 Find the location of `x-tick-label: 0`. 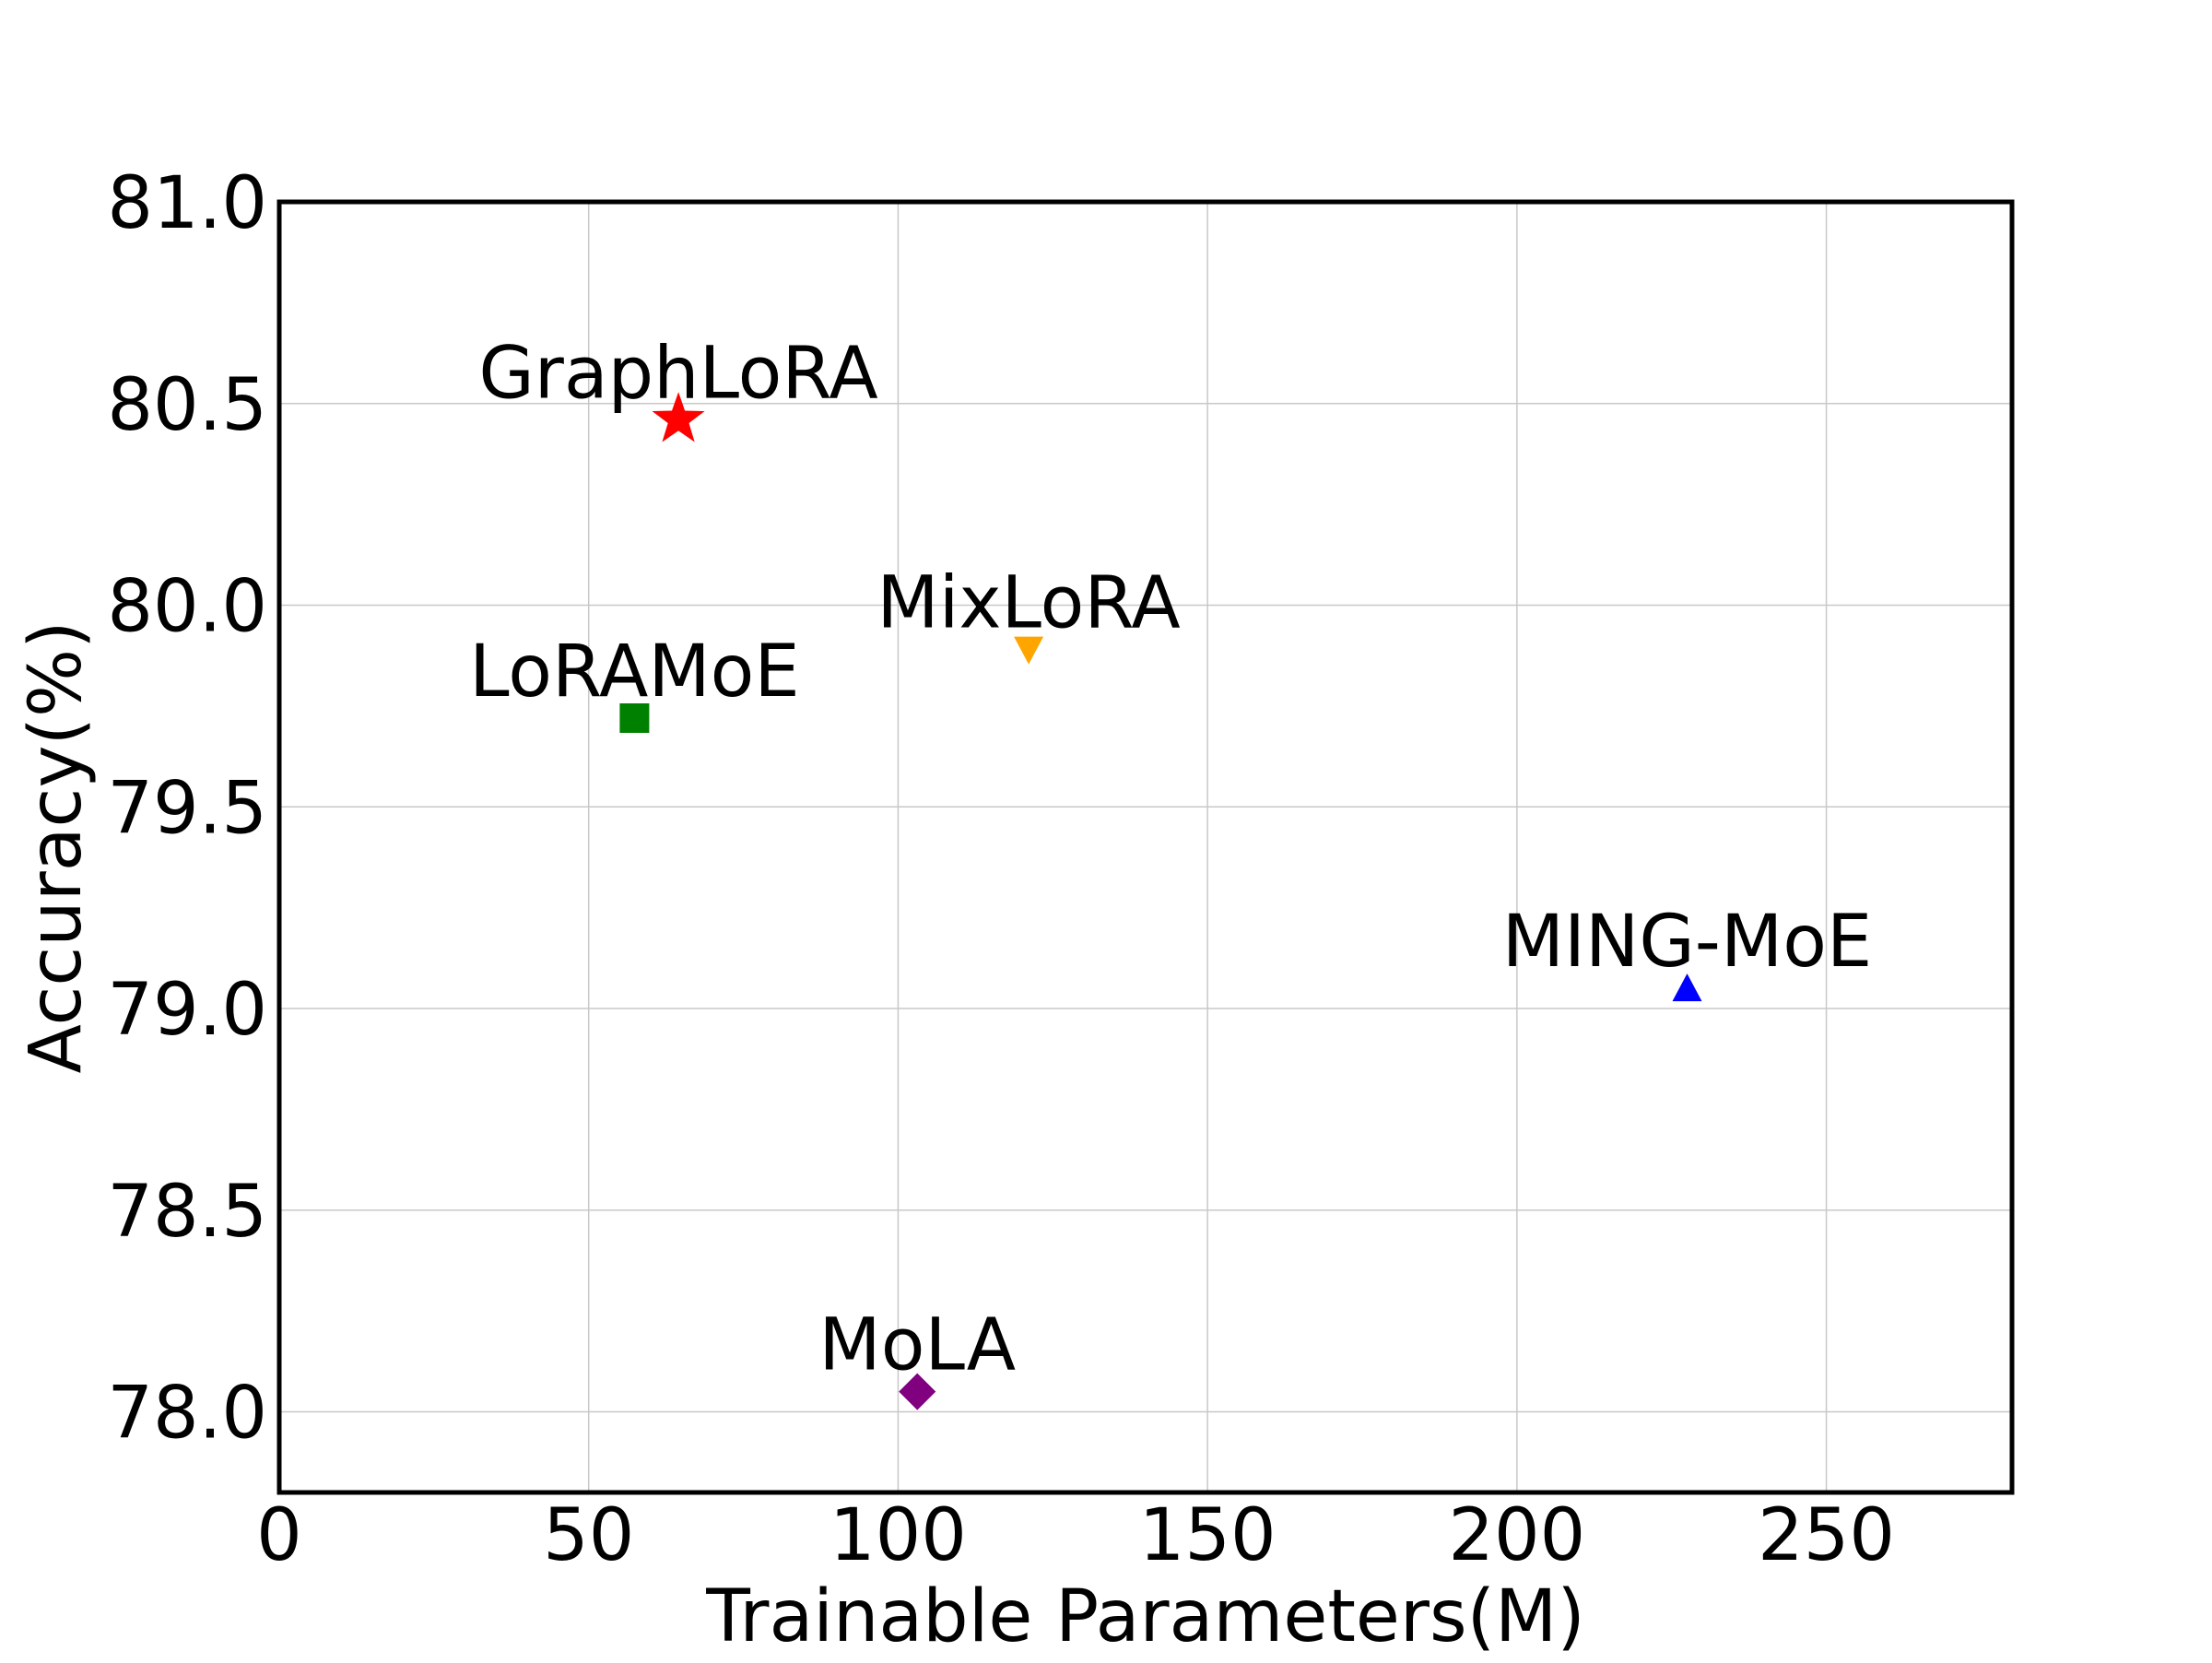

x-tick-label: 0 is located at coordinates (279, 1535).